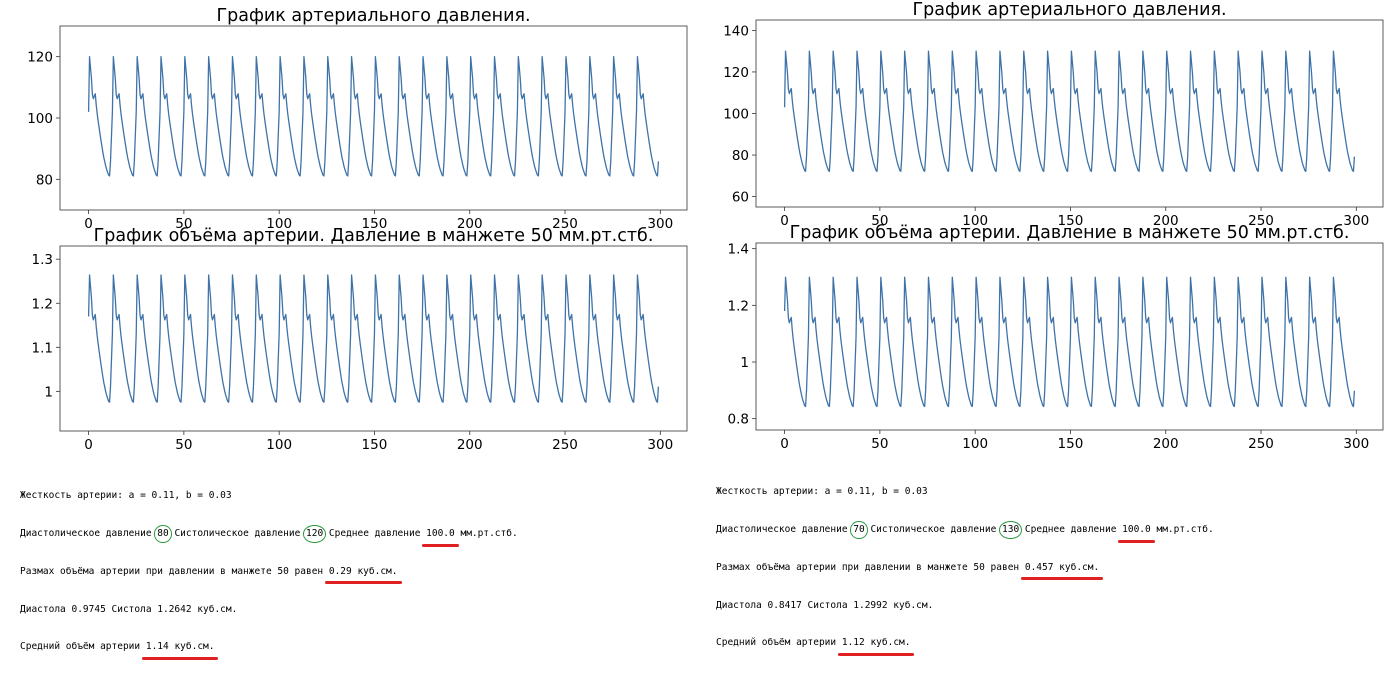  I want to click on mean-volume-line: Средний объём артерии 1.14 куб.см., so click(269, 650).